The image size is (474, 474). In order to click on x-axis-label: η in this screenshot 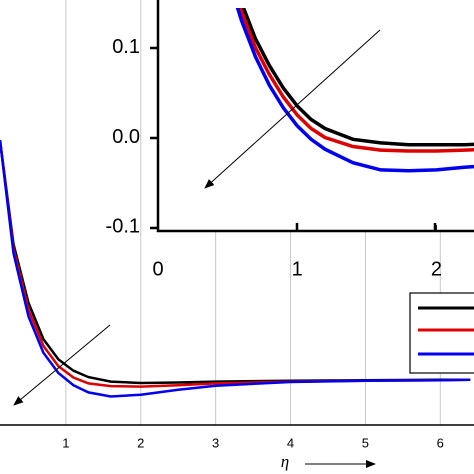, I will do `click(285, 461)`.